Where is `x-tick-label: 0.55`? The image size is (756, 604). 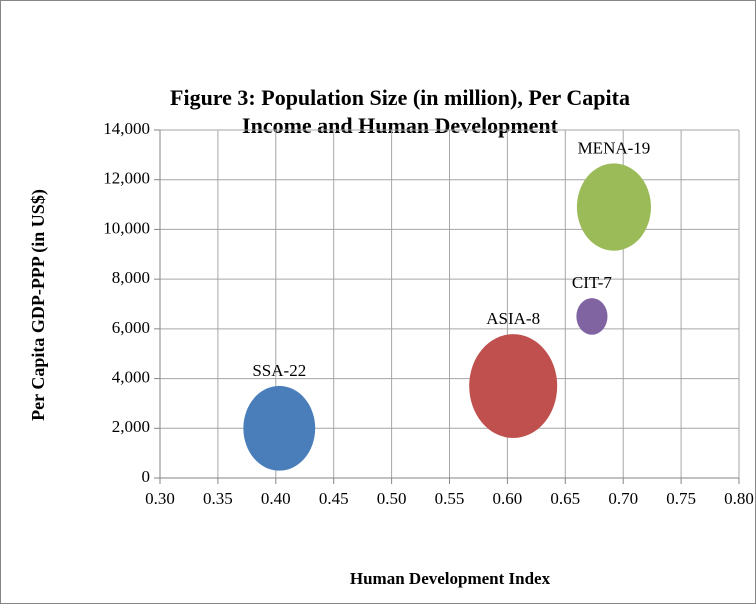
x-tick-label: 0.55 is located at coordinates (450, 498).